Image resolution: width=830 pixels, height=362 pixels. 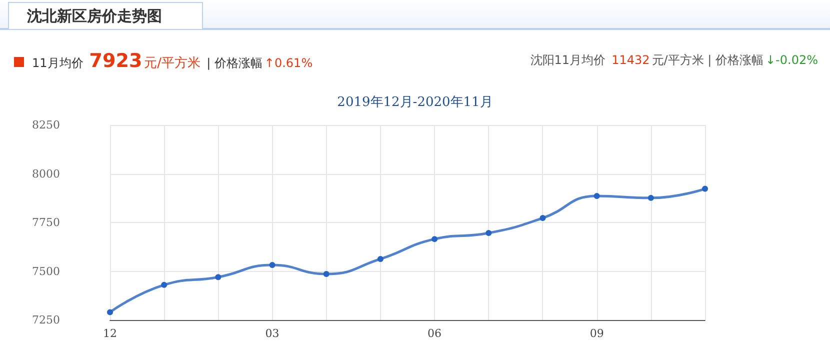 What do you see at coordinates (46, 125) in the screenshot?
I see `y-tick-label: 8250` at bounding box center [46, 125].